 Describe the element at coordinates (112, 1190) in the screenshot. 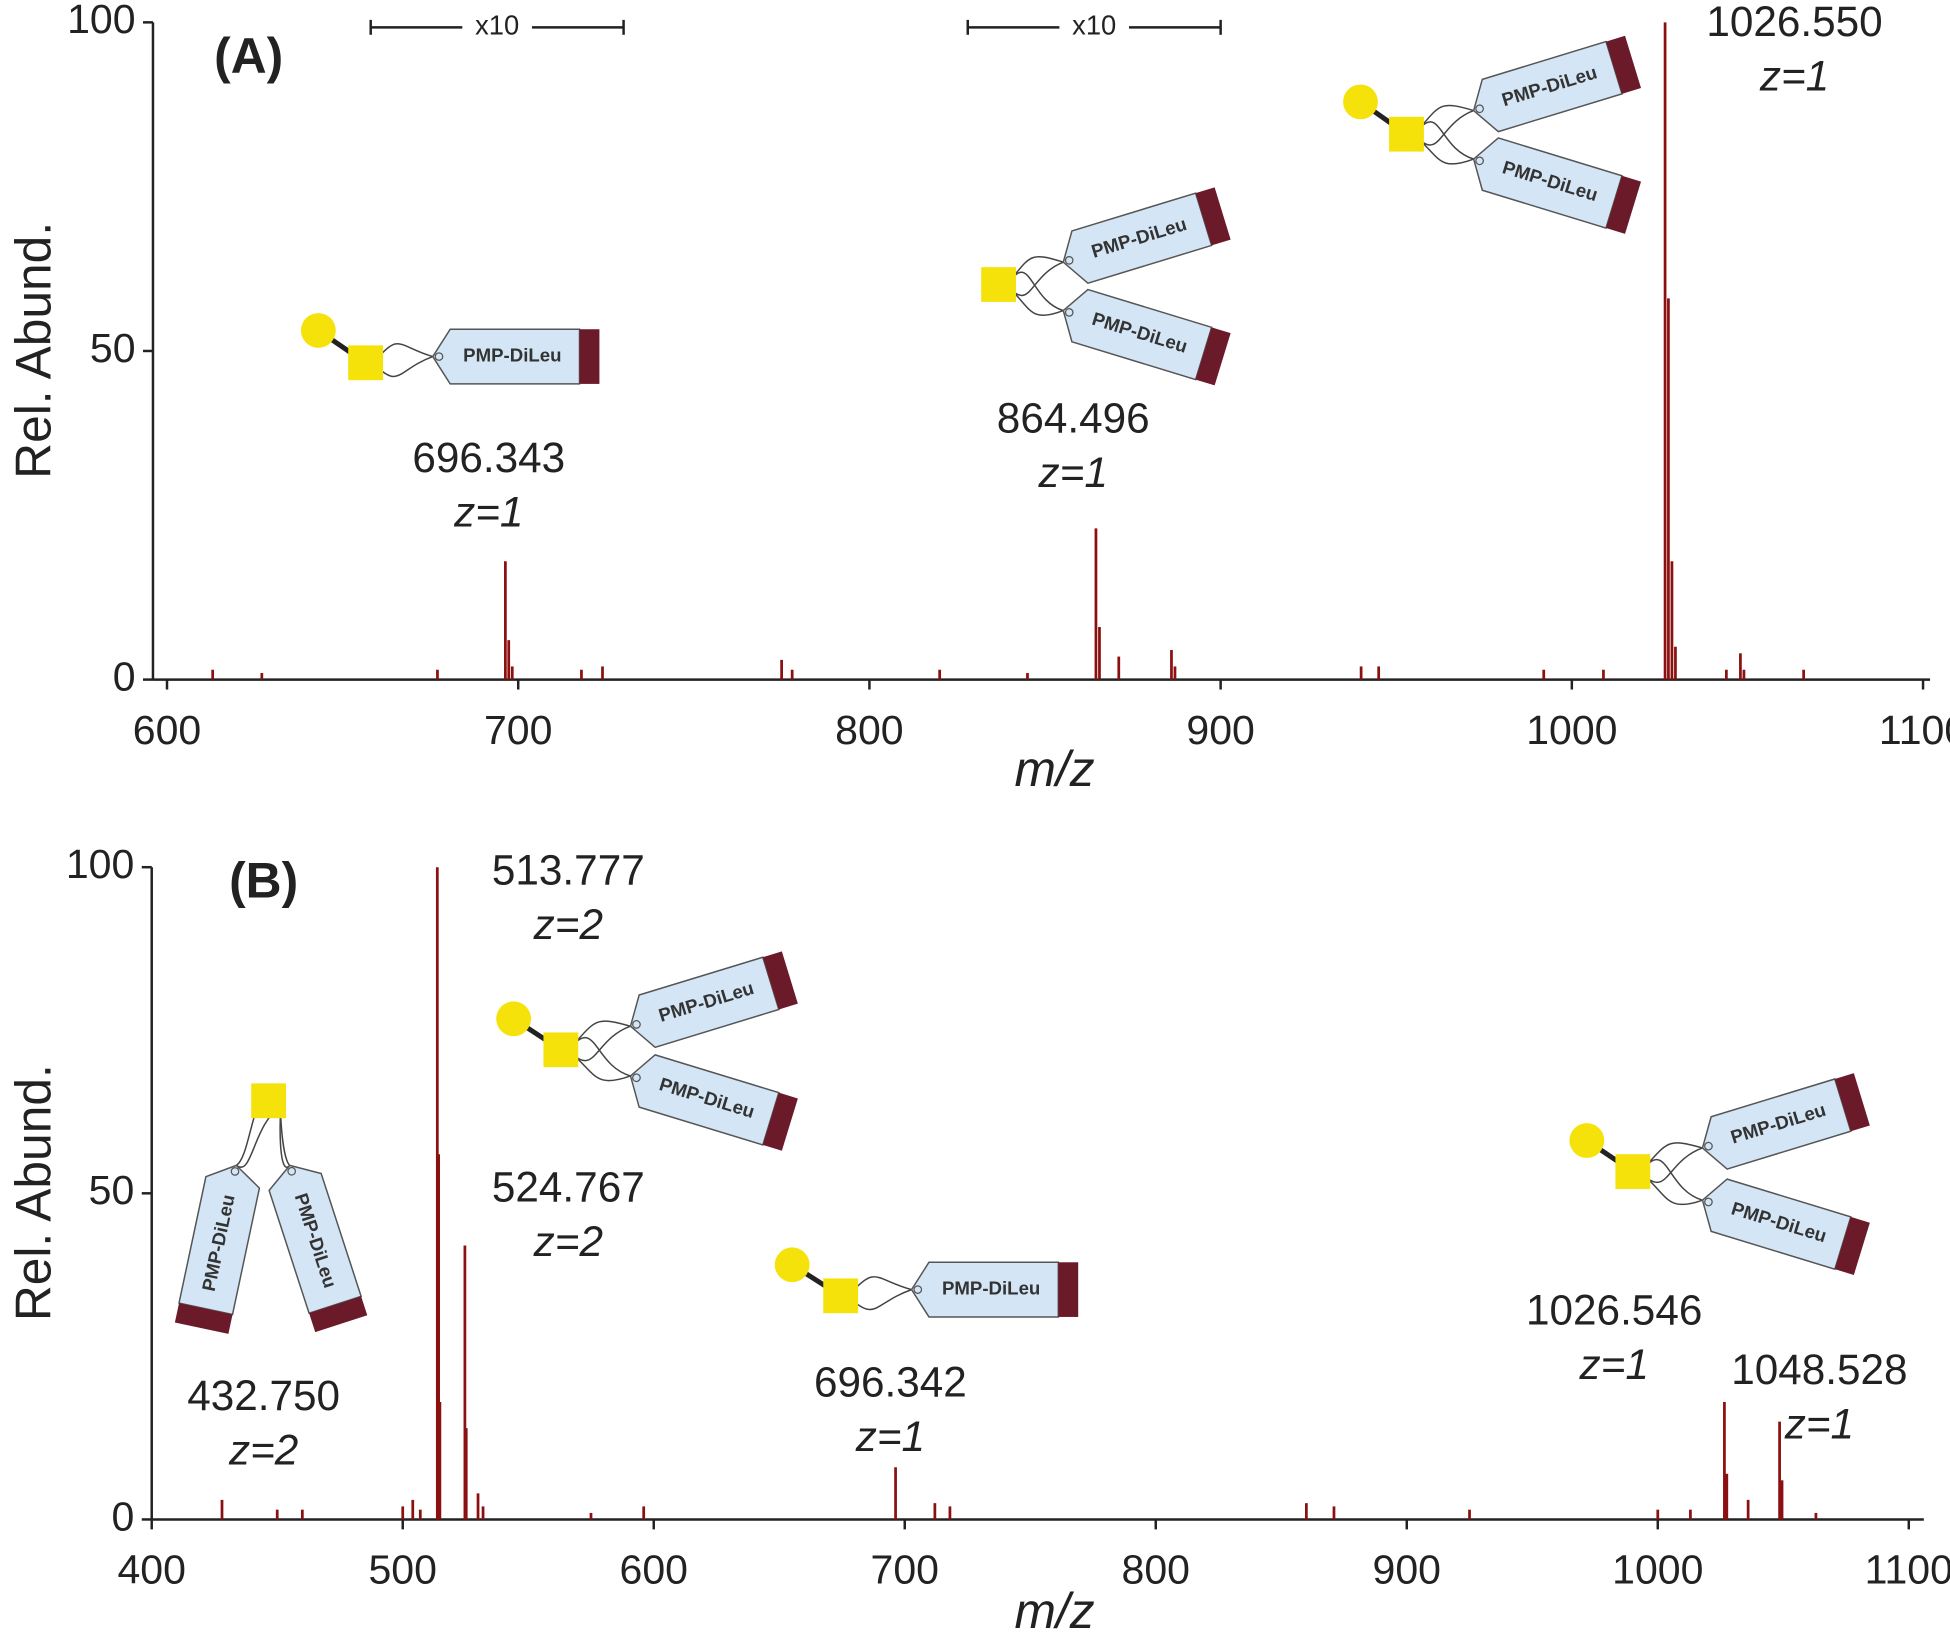

I see `y-tick-label: 50` at that location.